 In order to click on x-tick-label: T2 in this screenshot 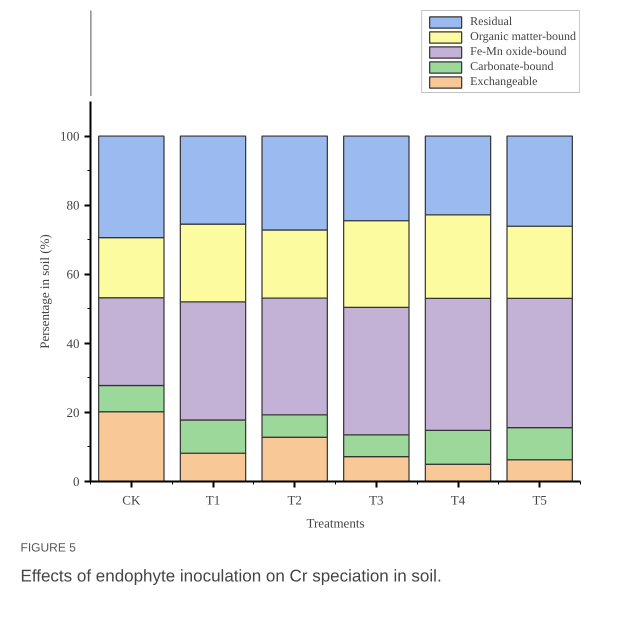, I will do `click(294, 500)`.